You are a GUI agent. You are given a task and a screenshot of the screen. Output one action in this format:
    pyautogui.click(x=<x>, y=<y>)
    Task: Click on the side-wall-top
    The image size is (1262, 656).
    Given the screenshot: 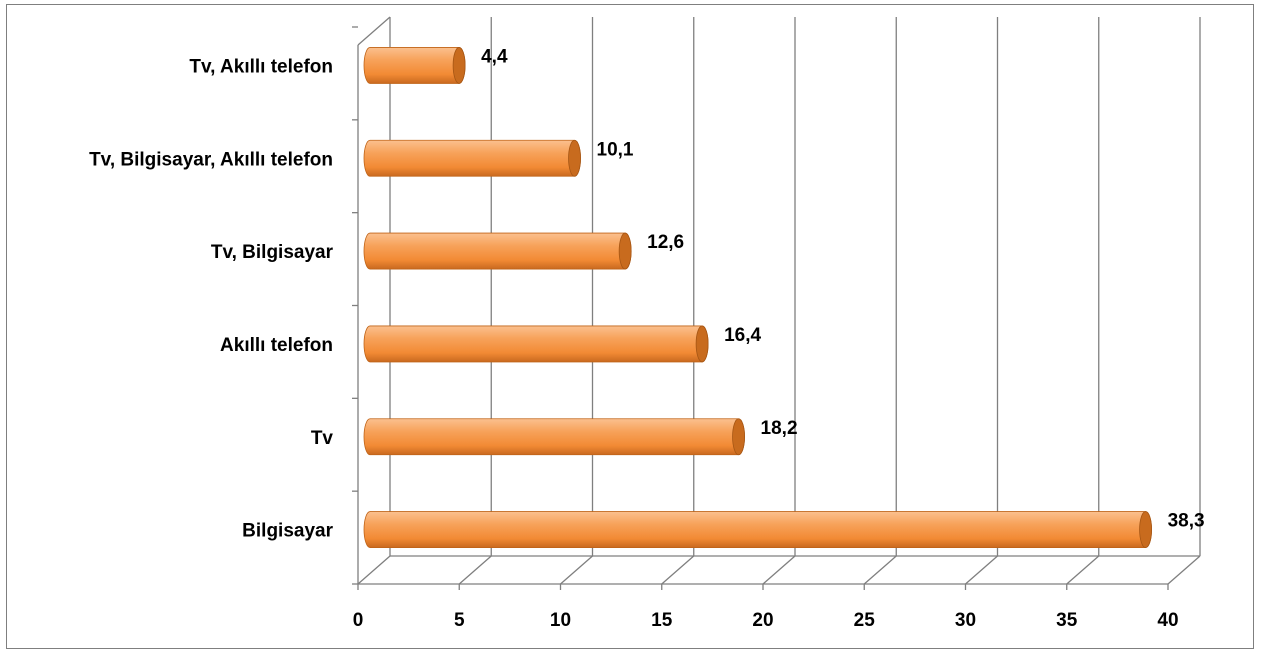 What is the action you would take?
    pyautogui.click(x=374, y=31)
    